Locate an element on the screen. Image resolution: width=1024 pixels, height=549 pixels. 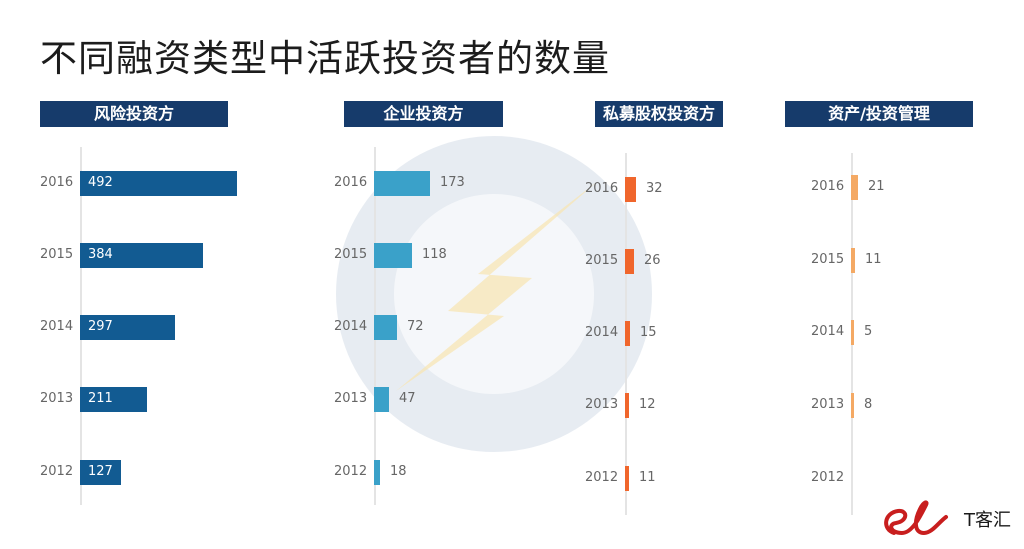
bar-data-label: 492 is located at coordinates (100, 182).